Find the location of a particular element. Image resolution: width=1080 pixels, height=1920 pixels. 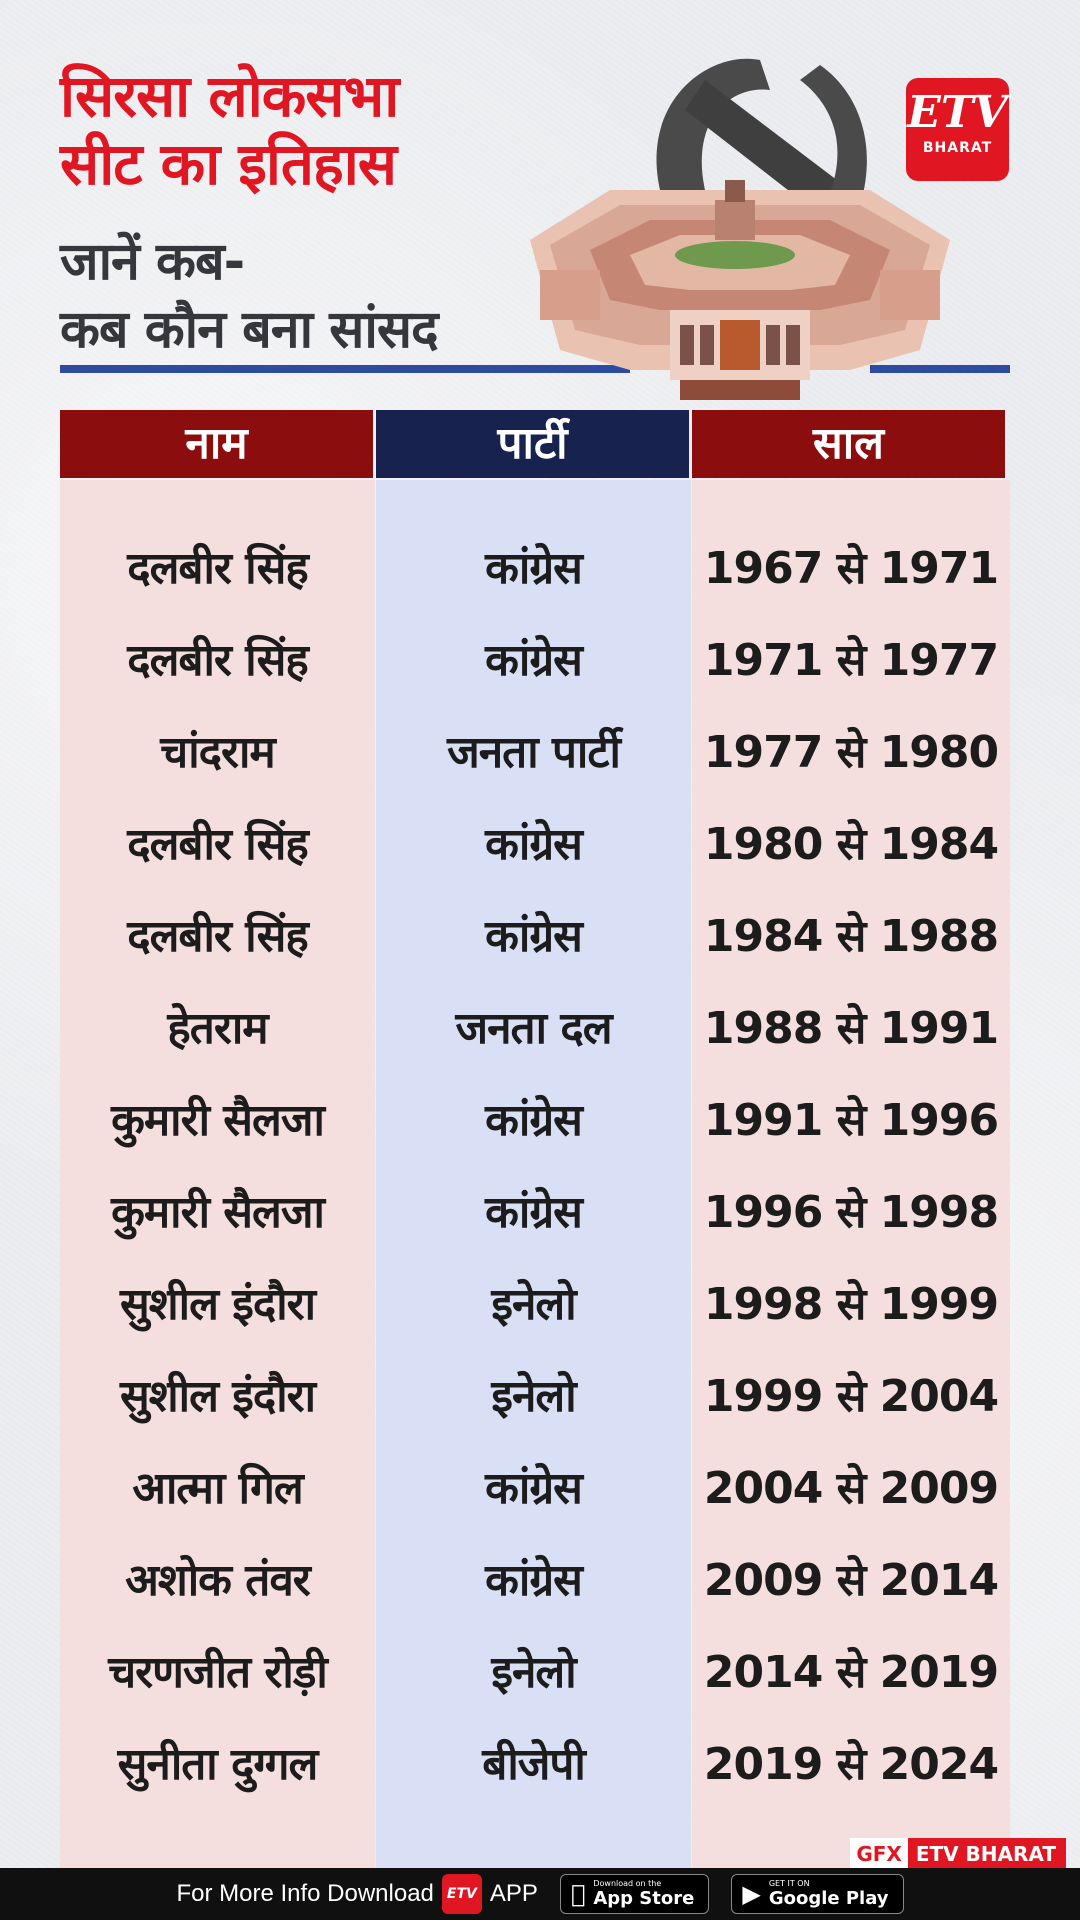

credit-brand: ETV BHARAT is located at coordinates (985, 1854).